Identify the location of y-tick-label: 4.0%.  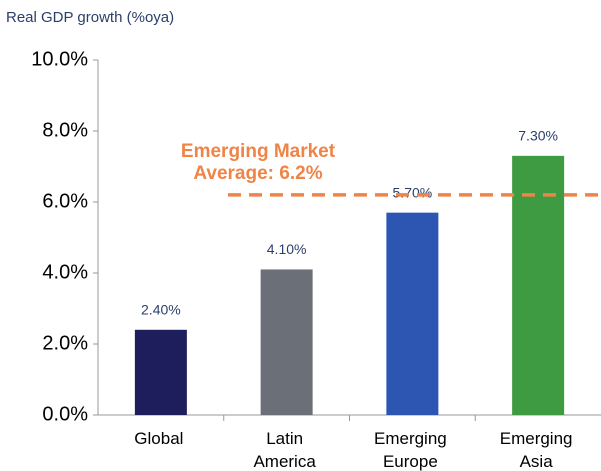
(65, 272).